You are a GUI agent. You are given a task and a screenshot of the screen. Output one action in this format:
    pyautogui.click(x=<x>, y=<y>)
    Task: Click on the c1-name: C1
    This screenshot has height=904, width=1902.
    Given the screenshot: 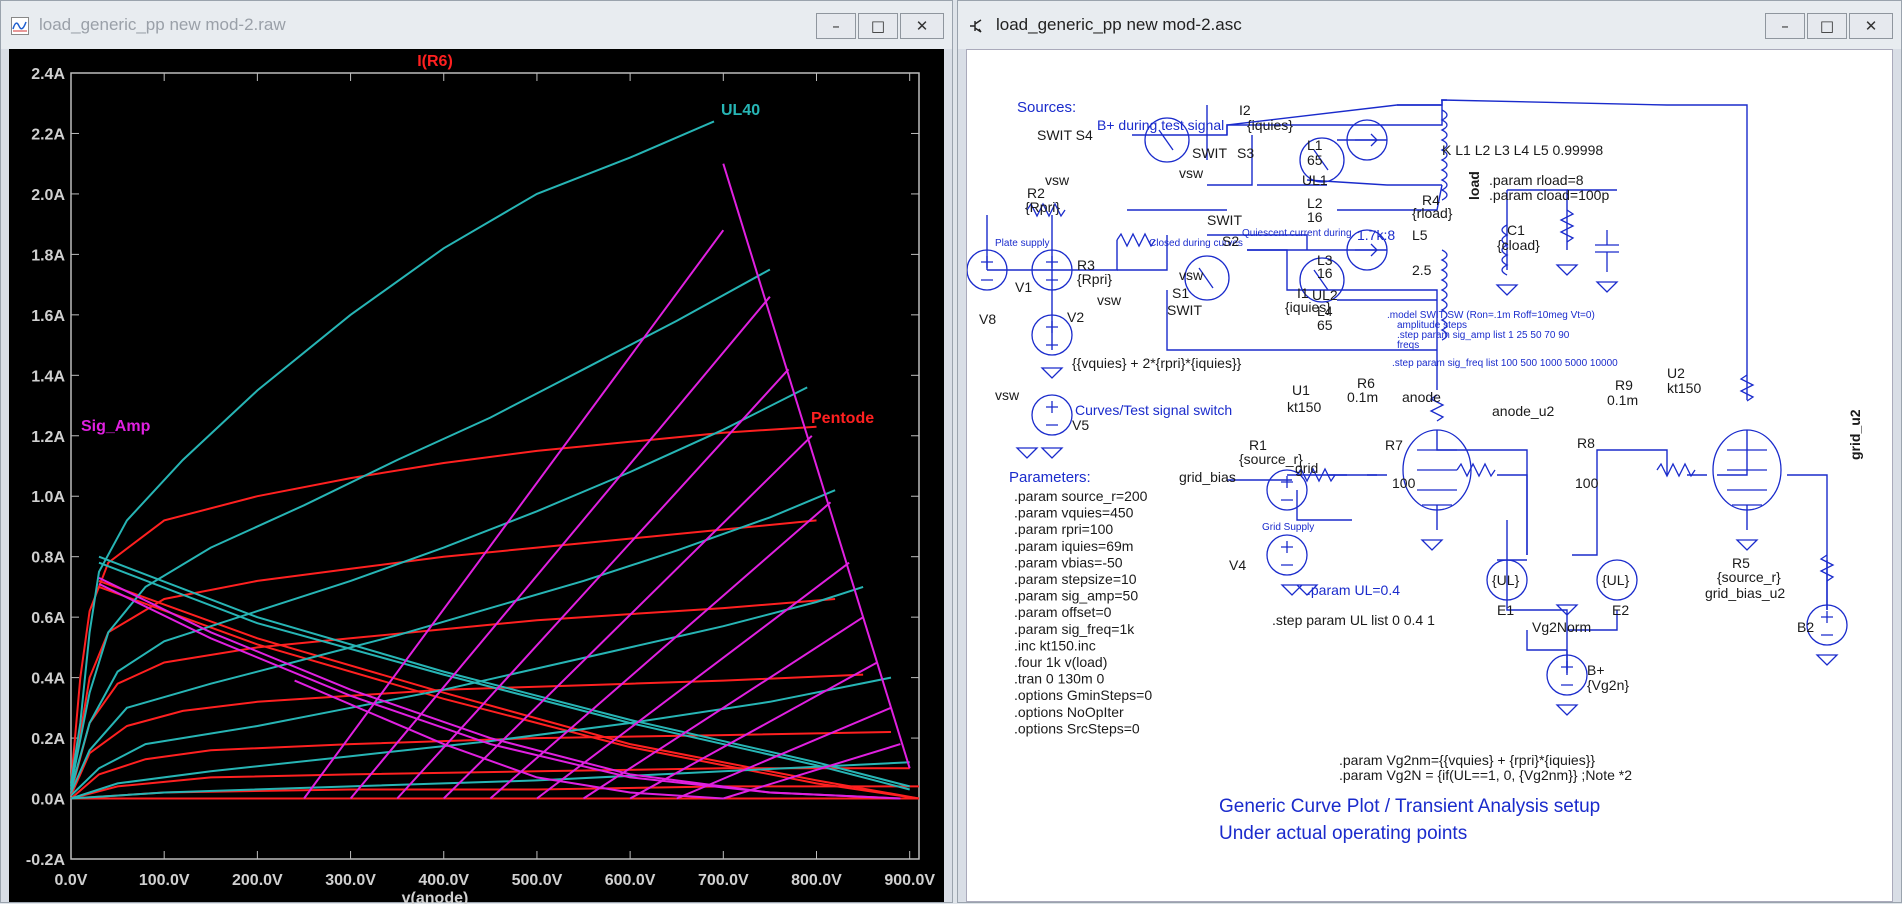 What is the action you would take?
    pyautogui.click(x=1516, y=230)
    